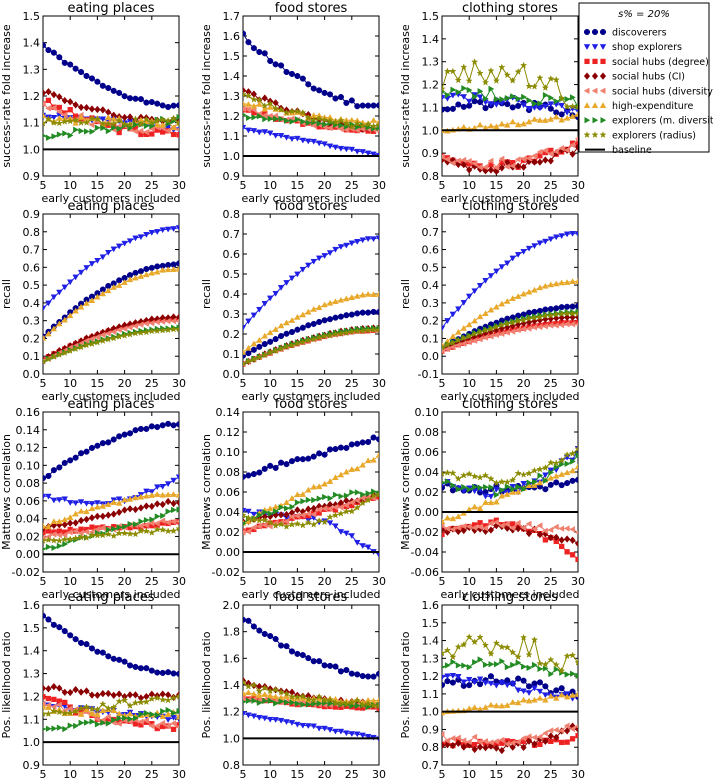 The width and height of the screenshot is (713, 782). What do you see at coordinates (270, 383) in the screenshot?
I see `x-tick-label: 10` at bounding box center [270, 383].